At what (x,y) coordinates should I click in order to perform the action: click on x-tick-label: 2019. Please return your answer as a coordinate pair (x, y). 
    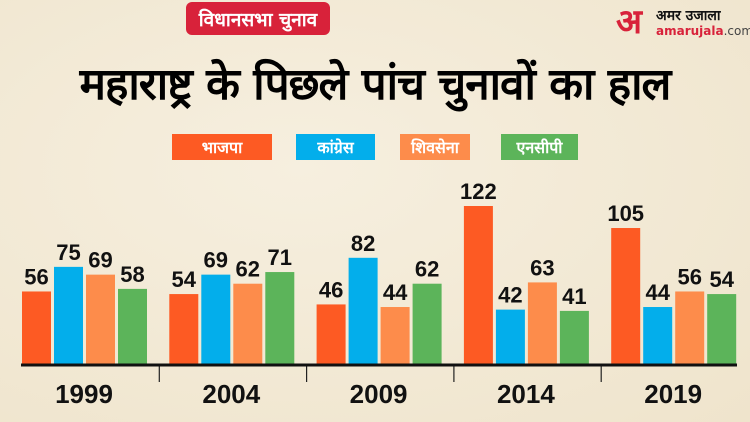
    Looking at the image, I should click on (673, 394).